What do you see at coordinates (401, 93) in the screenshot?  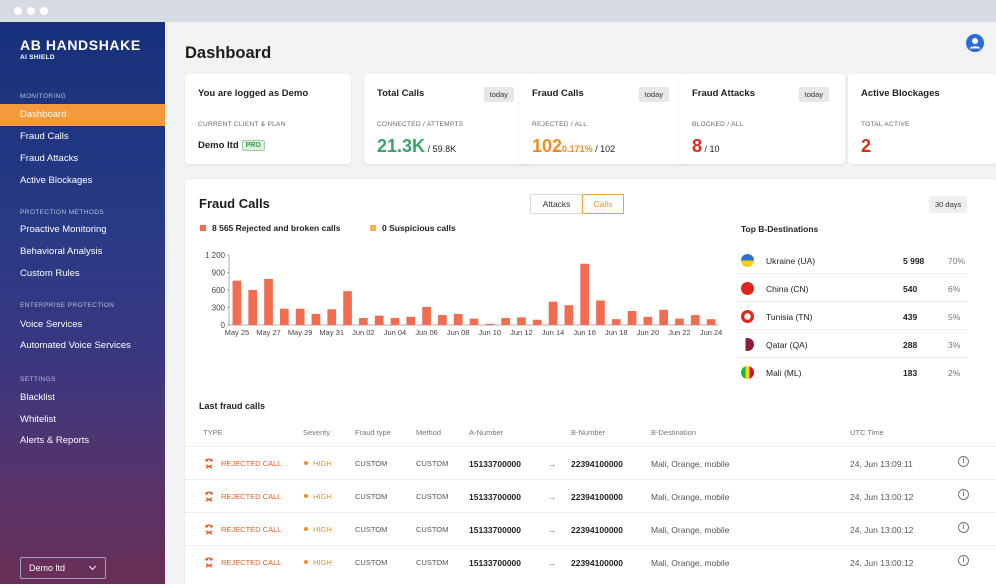 I see `card-title: Total Calls` at bounding box center [401, 93].